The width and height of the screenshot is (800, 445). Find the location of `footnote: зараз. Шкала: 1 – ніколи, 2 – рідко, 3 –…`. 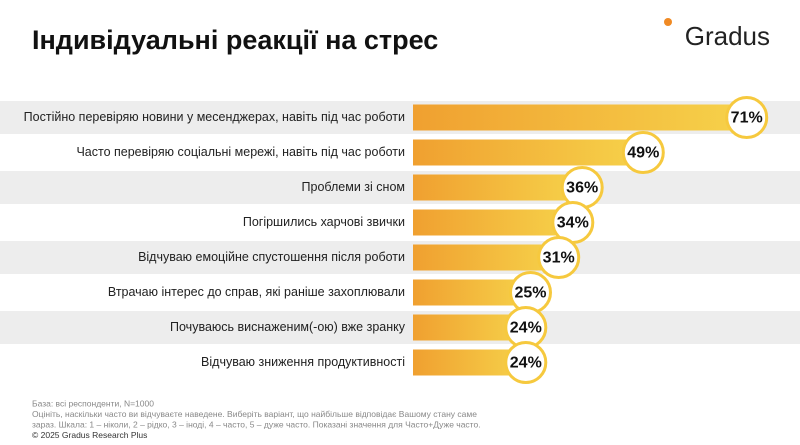

footnote: зараз. Шкала: 1 – ніколи, 2 – рідко, 3 –… is located at coordinates (256, 424).